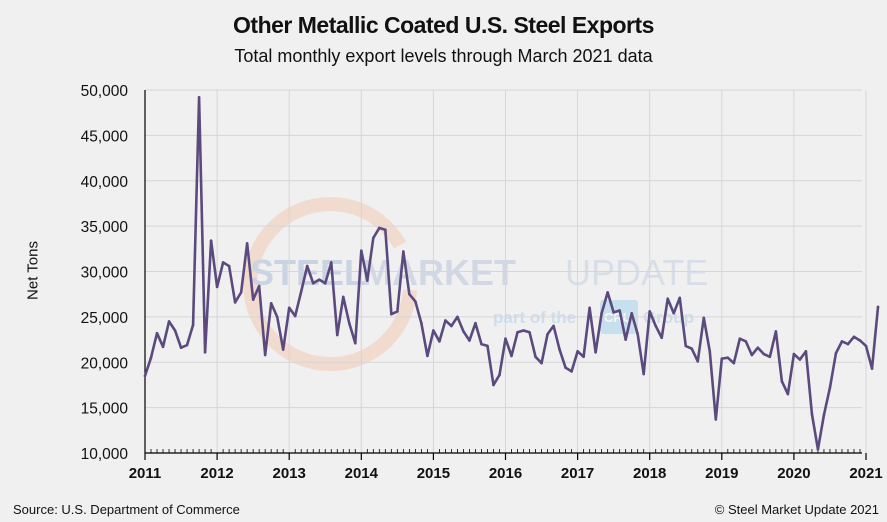 Image resolution: width=887 pixels, height=522 pixels. I want to click on watermark-tagline-left: part of the, so click(534, 317).